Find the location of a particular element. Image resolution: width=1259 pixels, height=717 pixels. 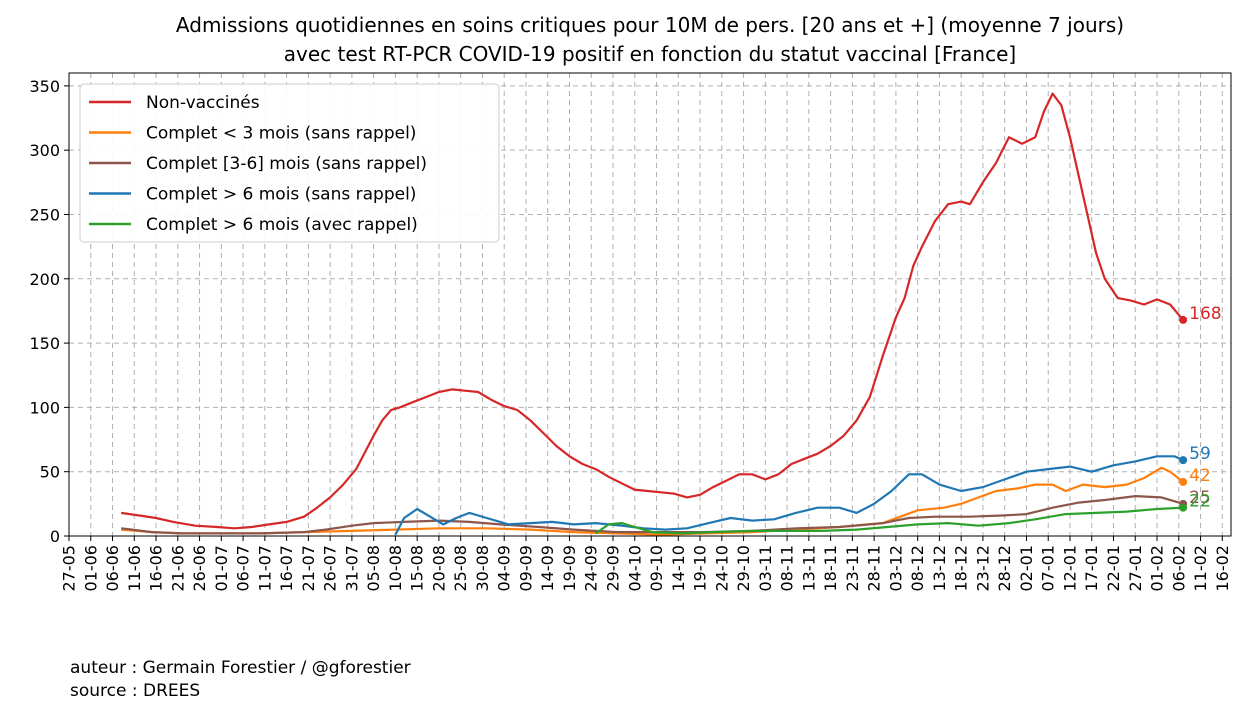

x-tick-label: 23-12 is located at coordinates (982, 568).